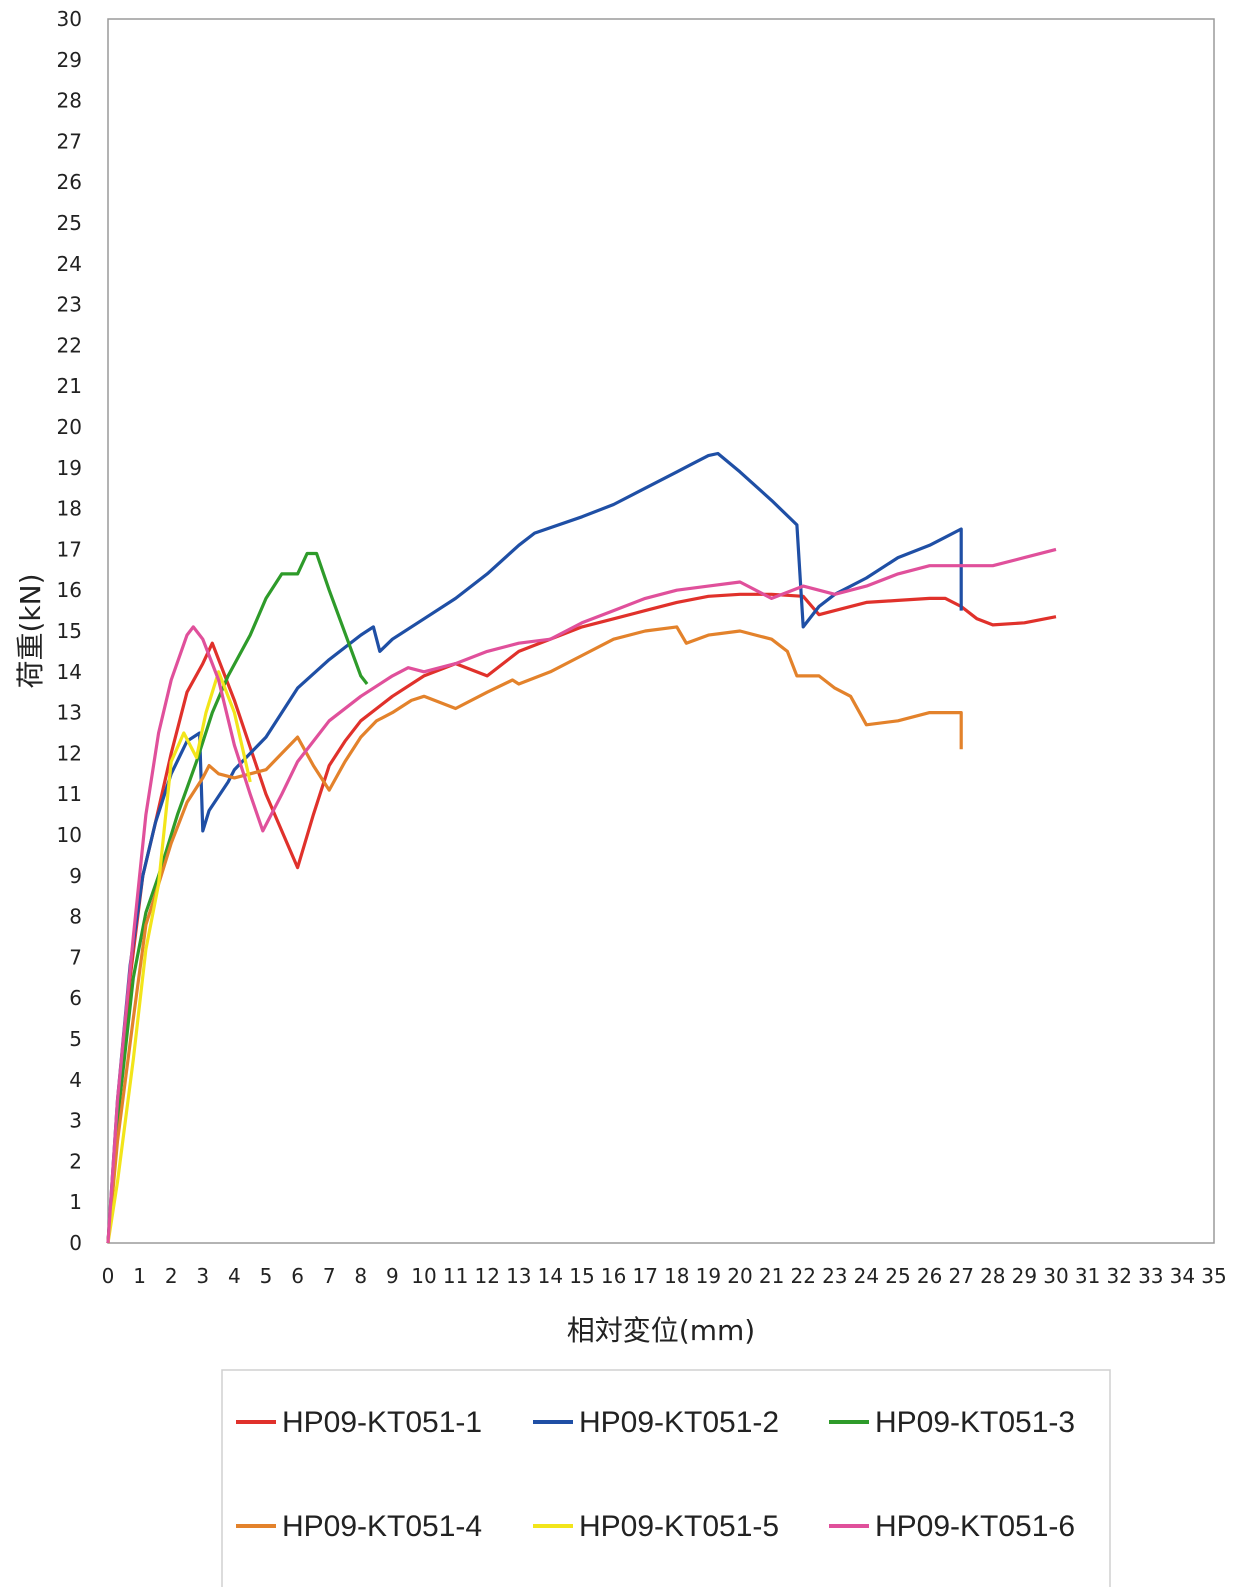 The width and height of the screenshot is (1254, 1587). Describe the element at coordinates (423, 1276) in the screenshot. I see `x-tick-label: 10` at that location.